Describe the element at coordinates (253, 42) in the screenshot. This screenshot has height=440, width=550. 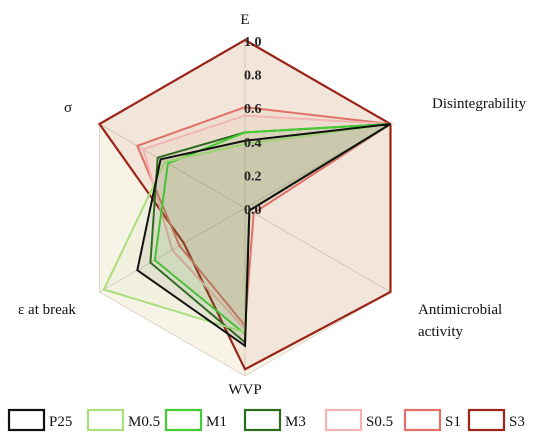
I see `radial-tick-label: 1.0` at that location.